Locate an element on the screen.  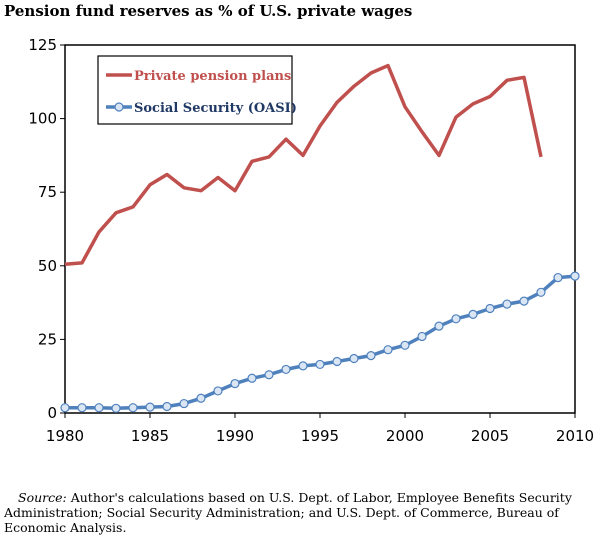
x-axis: 1980 1985 1990 1995 2000 2005 2010 is located at coordinates (320, 429).